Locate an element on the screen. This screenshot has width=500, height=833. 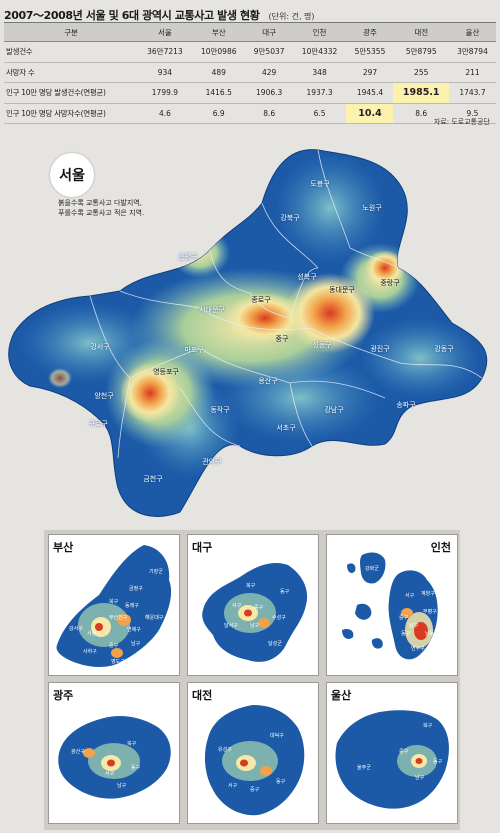
city-label: 유성구 is located at coordinates (225, 749).